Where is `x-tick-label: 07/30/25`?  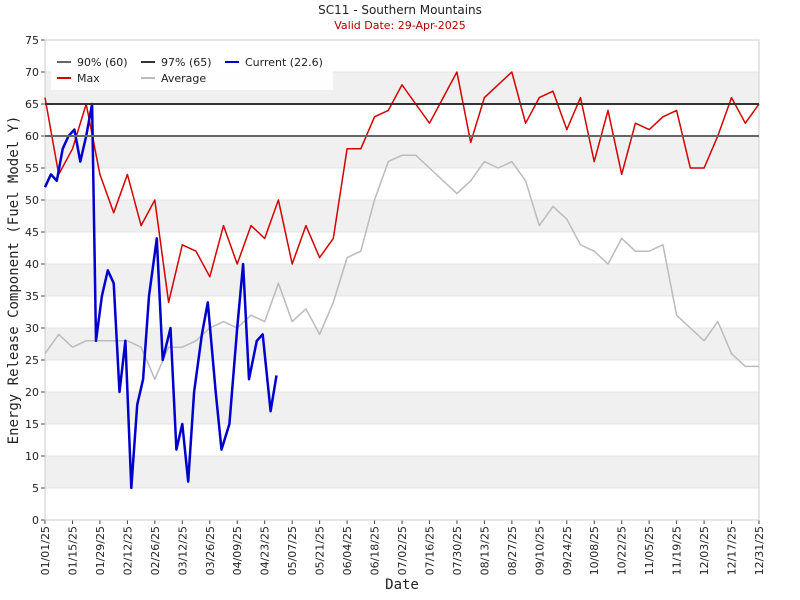 x-tick-label: 07/30/25 is located at coordinates (457, 550).